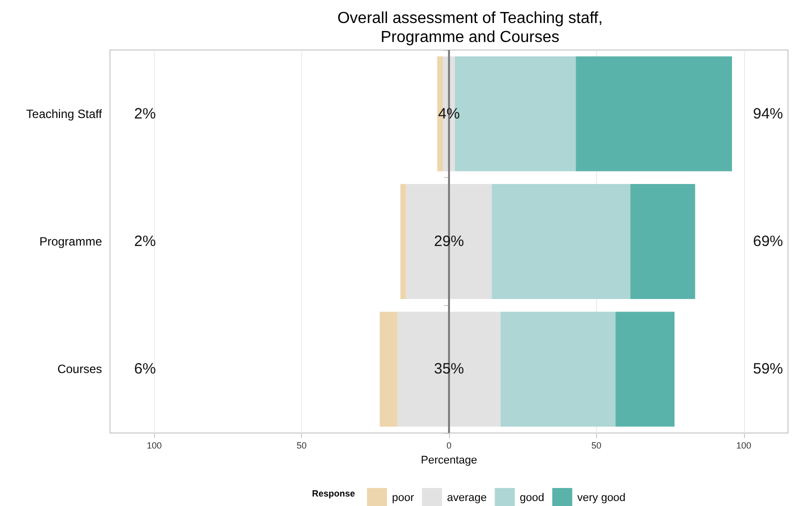 The height and width of the screenshot is (506, 810). Describe the element at coordinates (145, 369) in the screenshot. I see `data-label: 6%` at that location.